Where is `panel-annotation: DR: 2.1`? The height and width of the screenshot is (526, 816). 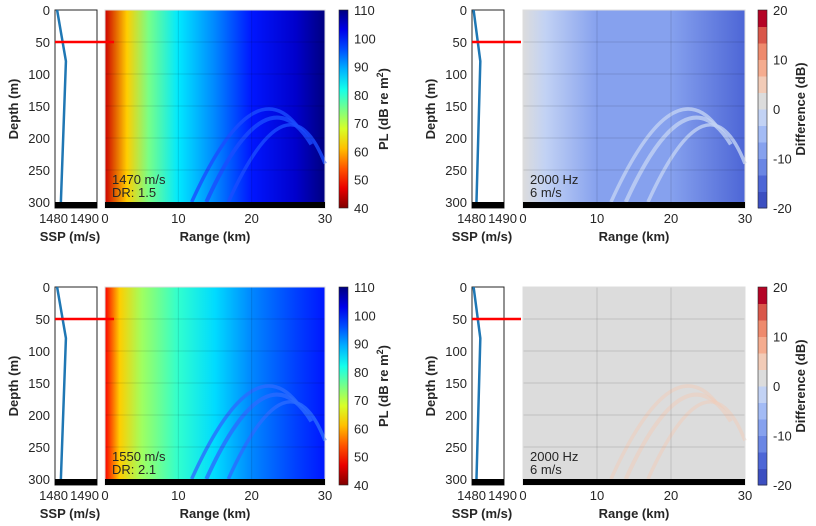 panel-annotation: DR: 2.1 is located at coordinates (134, 469).